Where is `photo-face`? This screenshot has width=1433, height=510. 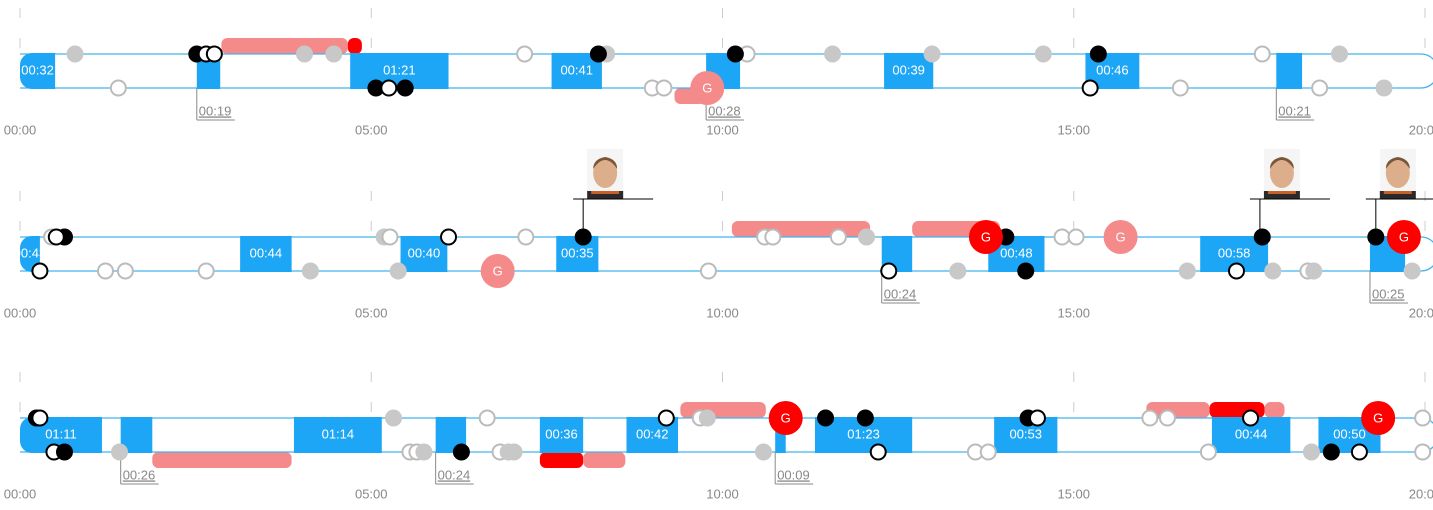
photo-face is located at coordinates (1281, 173).